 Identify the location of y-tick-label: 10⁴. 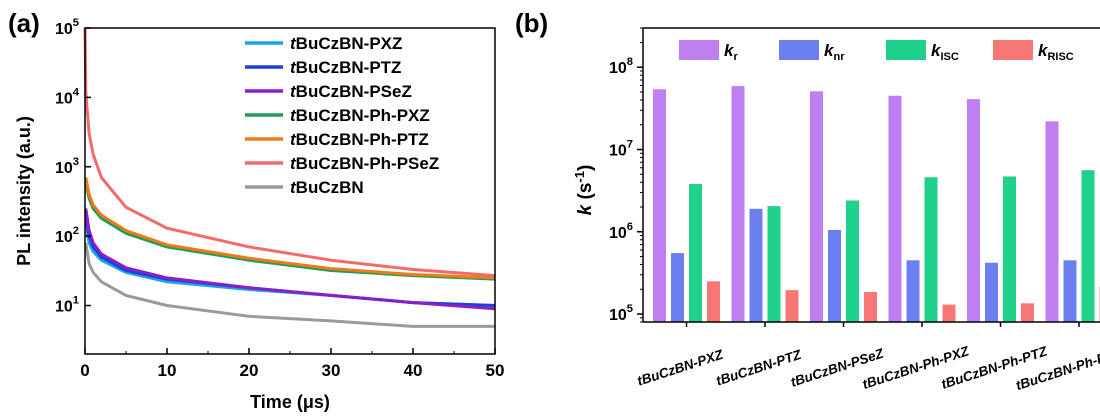
(67, 96).